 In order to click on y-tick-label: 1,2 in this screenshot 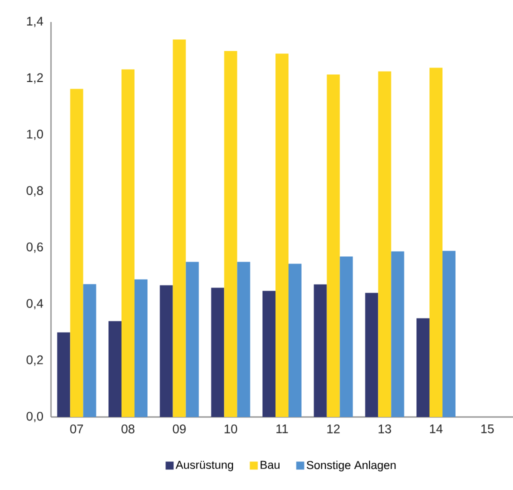, I will do `click(35, 78)`.